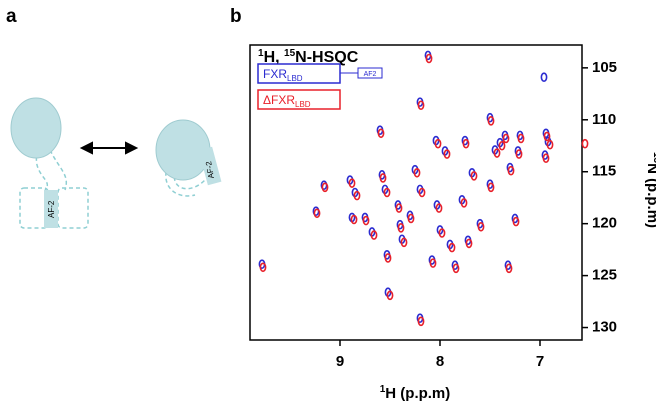 This screenshot has width=656, height=407. Describe the element at coordinates (11, 16) in the screenshot. I see `panel-label: a` at that location.